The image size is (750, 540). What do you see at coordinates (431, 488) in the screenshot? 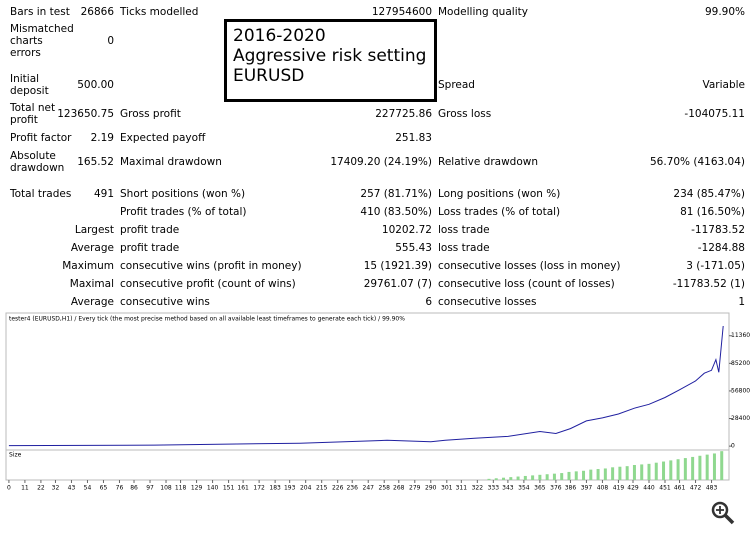
I see `x-tick-label: 290` at bounding box center [431, 488].